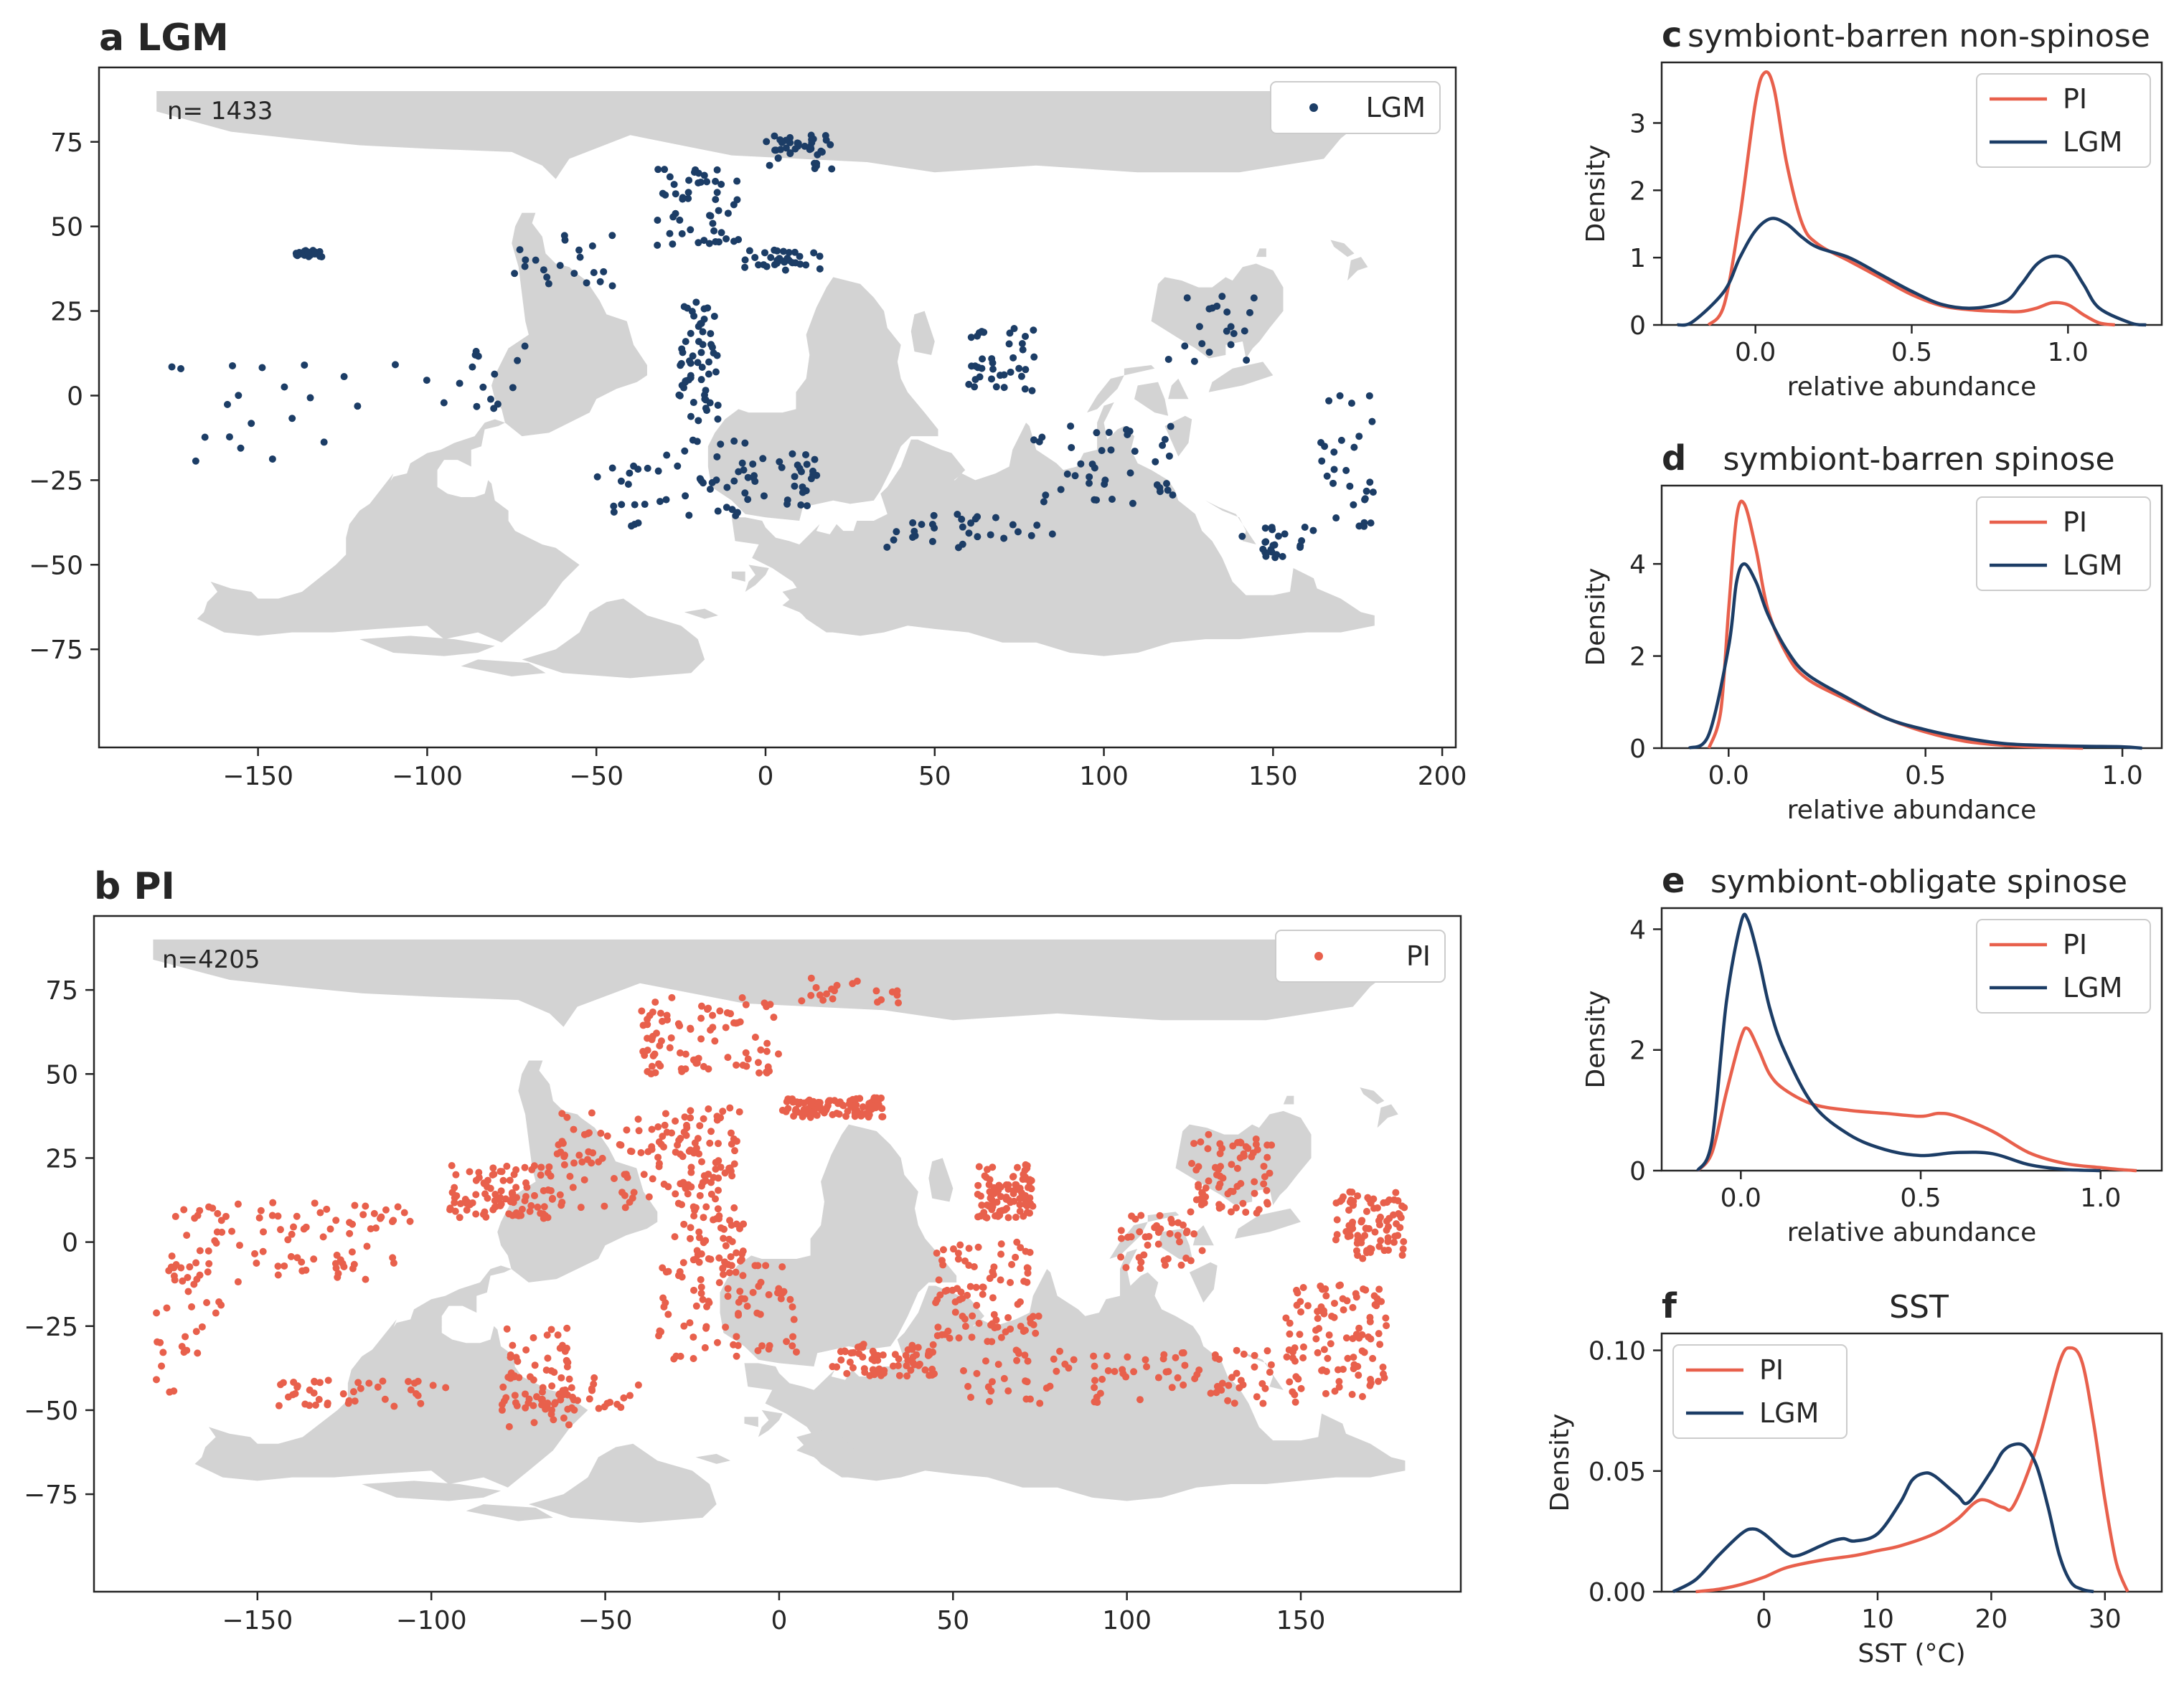 This screenshot has width=2184, height=1700. Describe the element at coordinates (1273, 776) in the screenshot. I see `x-tick-label: 150` at that location.